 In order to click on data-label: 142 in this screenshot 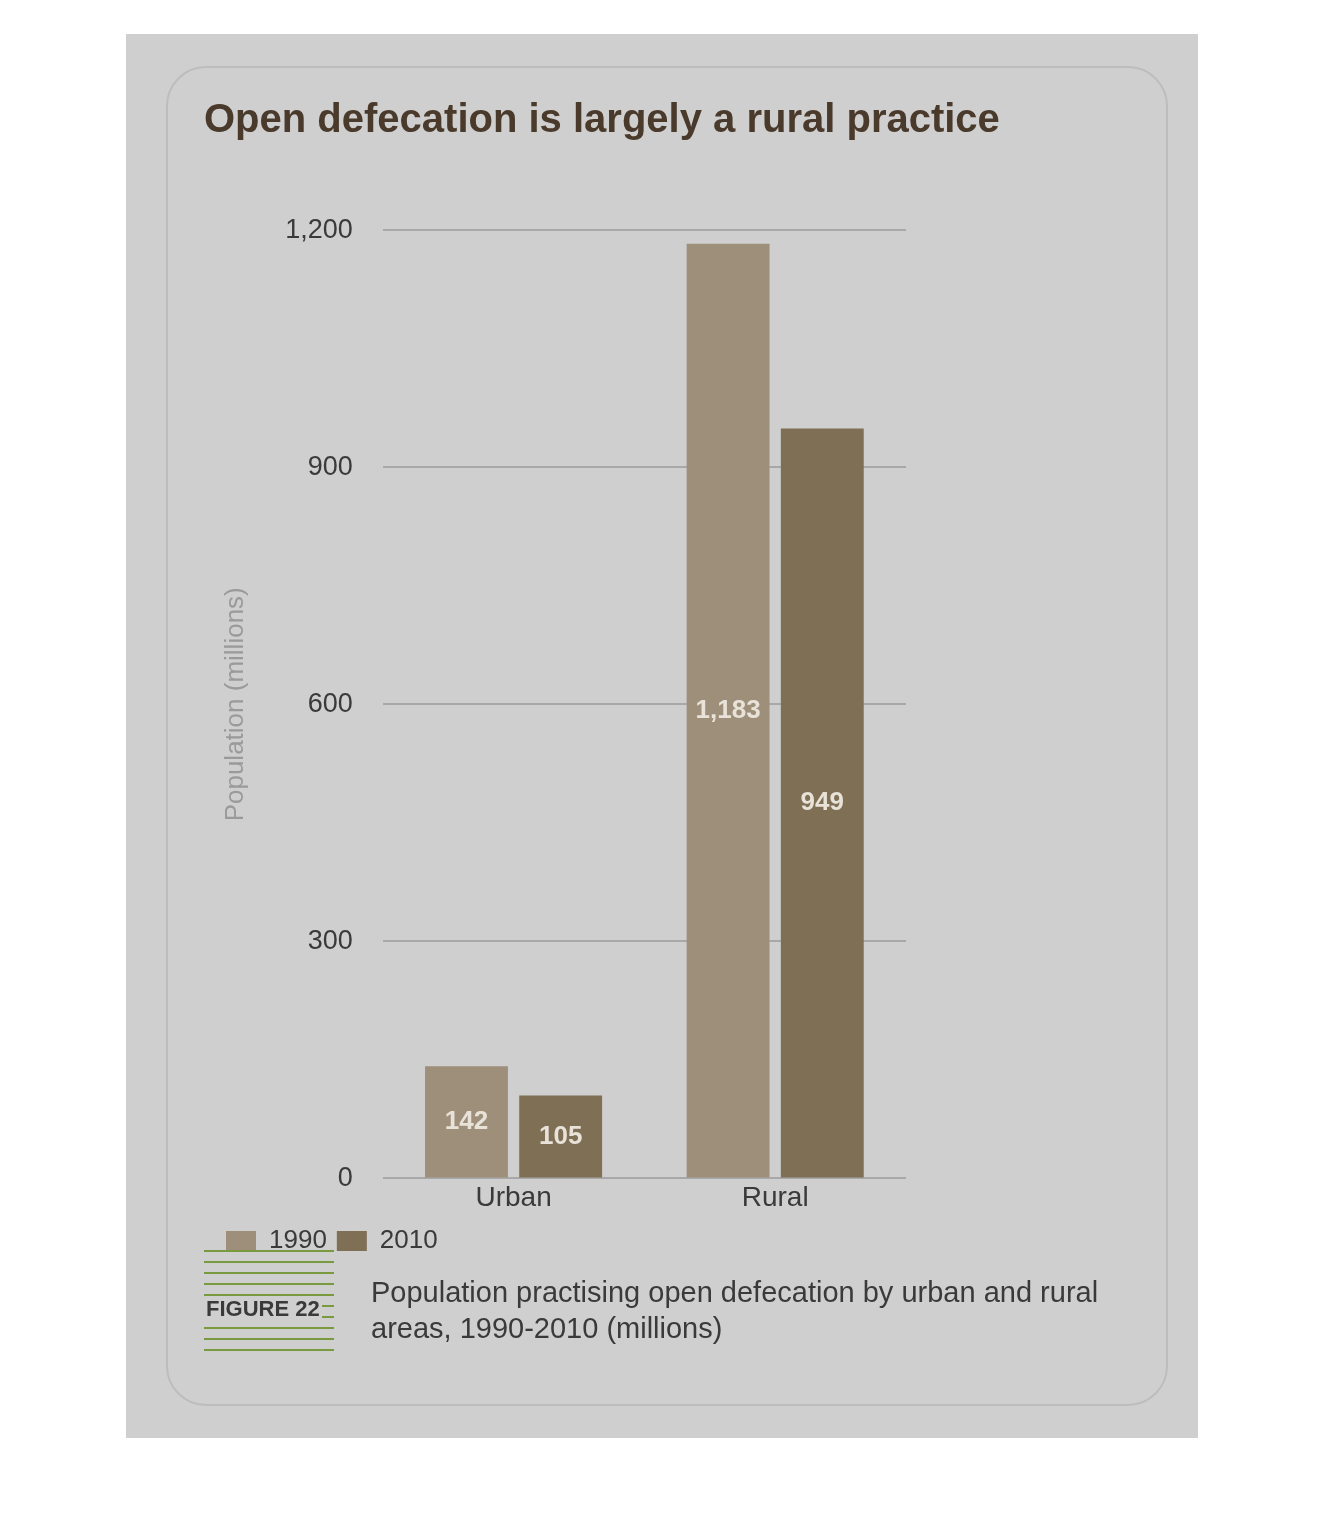, I will do `click(466, 1119)`.